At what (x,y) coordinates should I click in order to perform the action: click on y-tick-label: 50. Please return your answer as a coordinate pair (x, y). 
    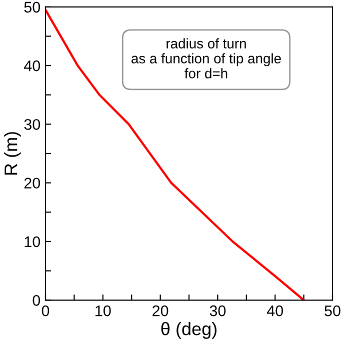
    Looking at the image, I should click on (32, 7).